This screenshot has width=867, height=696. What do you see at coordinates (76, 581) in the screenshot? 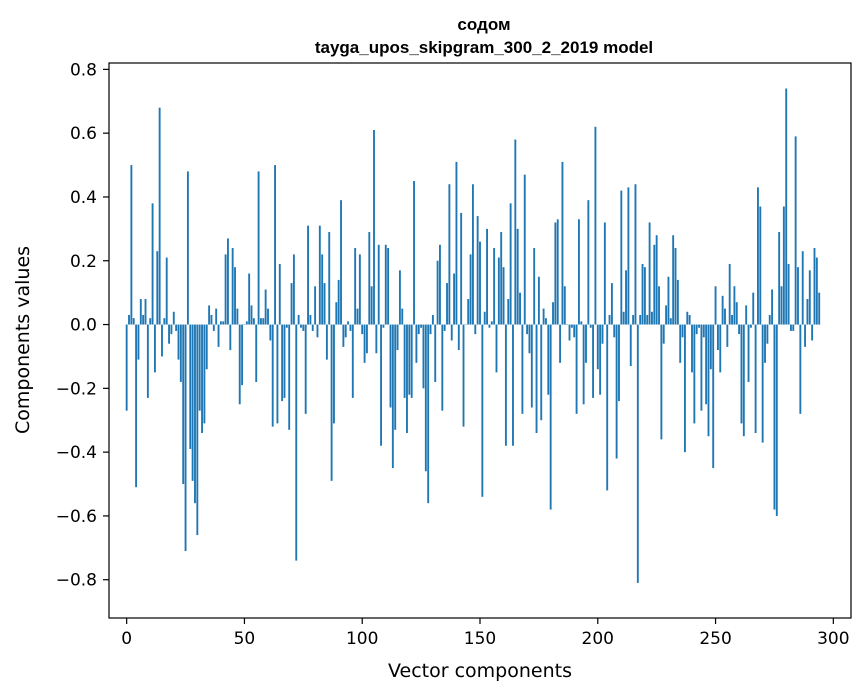
I see `y-tick-label: −0.8` at bounding box center [76, 581].